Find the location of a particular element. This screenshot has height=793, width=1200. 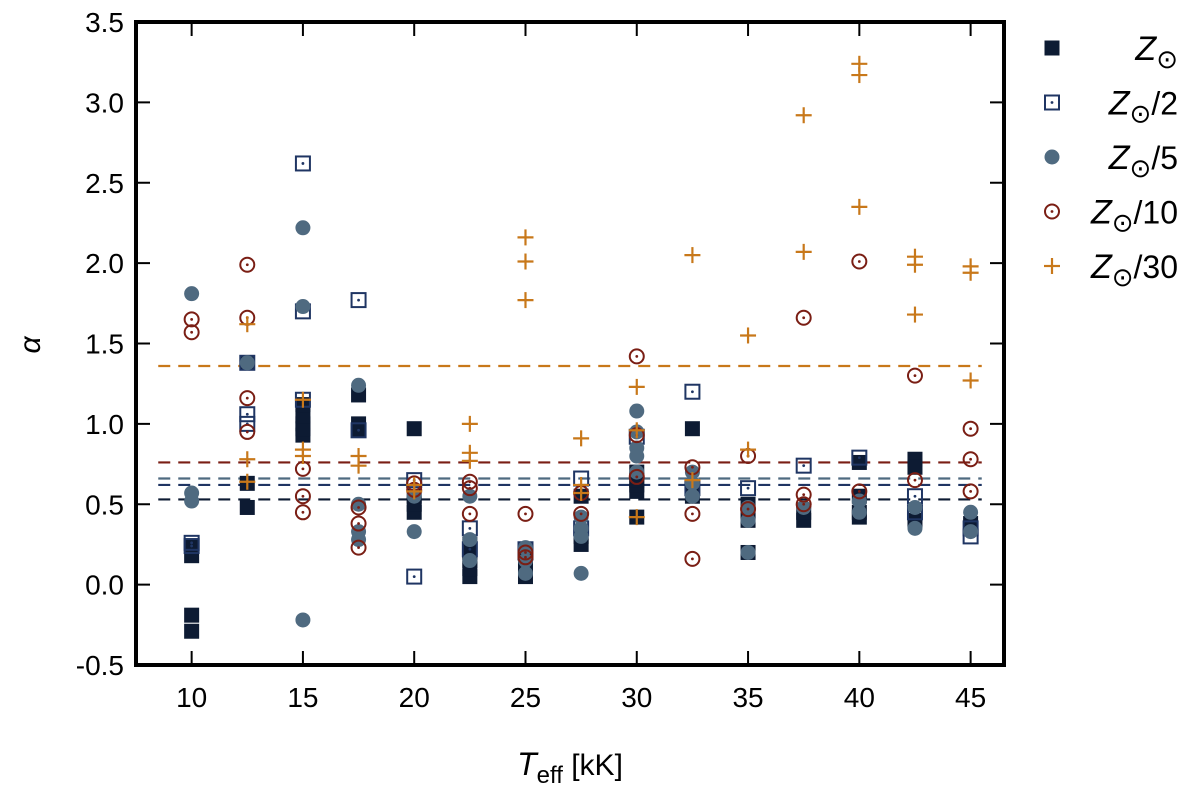

y-tick-label-1.0: 1.0 is located at coordinates (104, 424).